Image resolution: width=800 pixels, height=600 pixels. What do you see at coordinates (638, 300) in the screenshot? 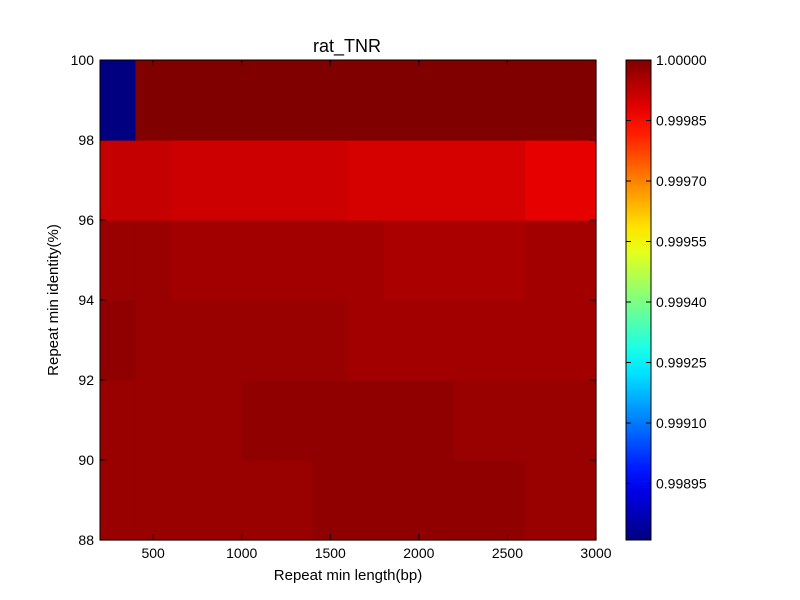
I see `colorbar` at bounding box center [638, 300].